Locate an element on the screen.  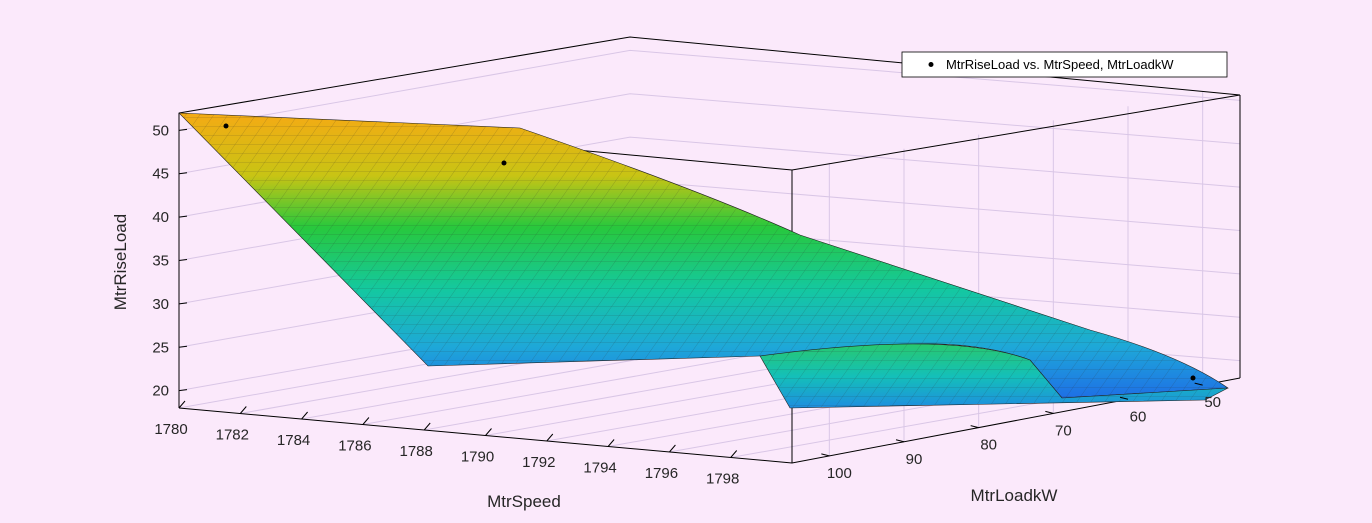
z-axis-ticks: 20 25 30 35 40 45 50 is located at coordinates (170, 261).